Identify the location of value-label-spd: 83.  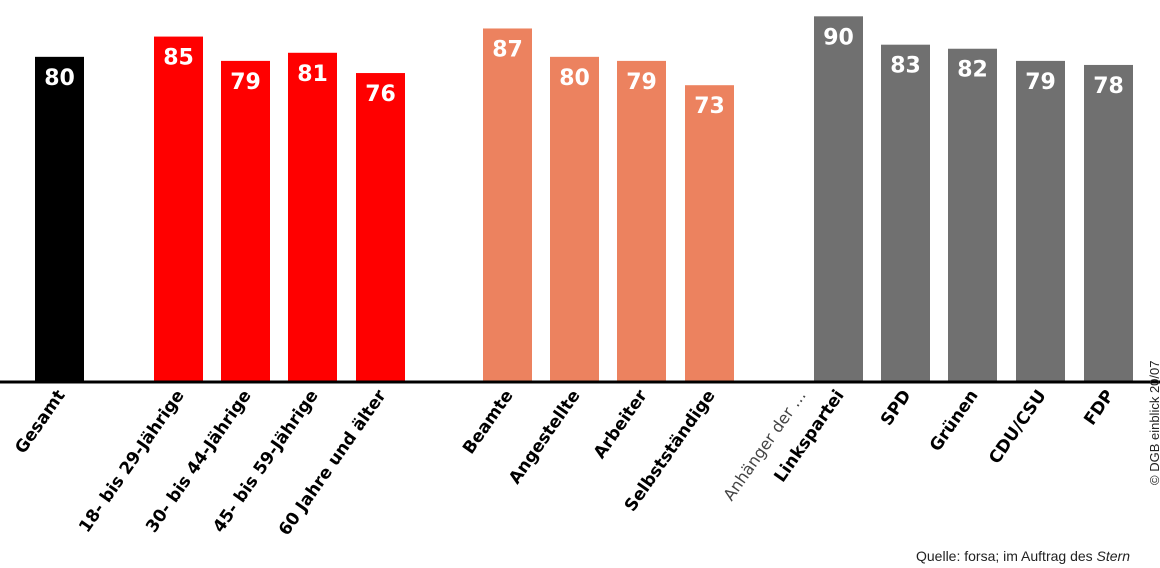
(905, 66).